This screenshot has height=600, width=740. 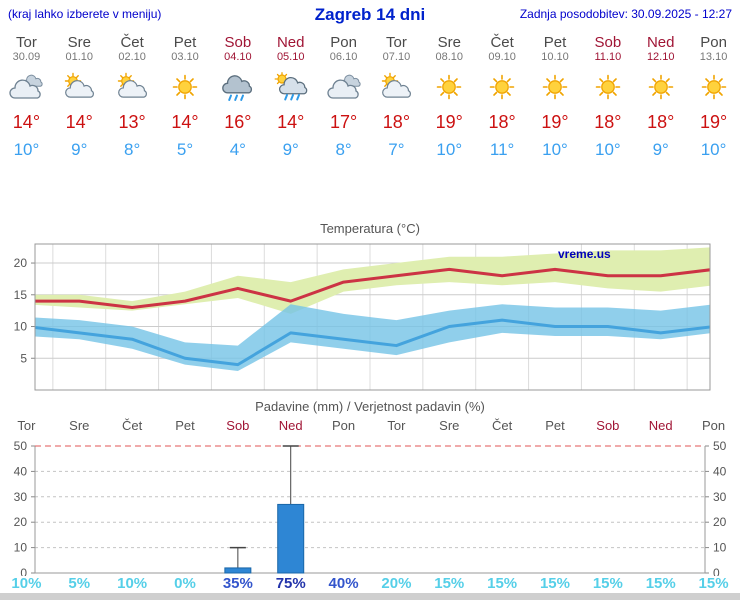 What do you see at coordinates (608, 425) in the screenshot?
I see `precip-day-label: Sob` at bounding box center [608, 425].